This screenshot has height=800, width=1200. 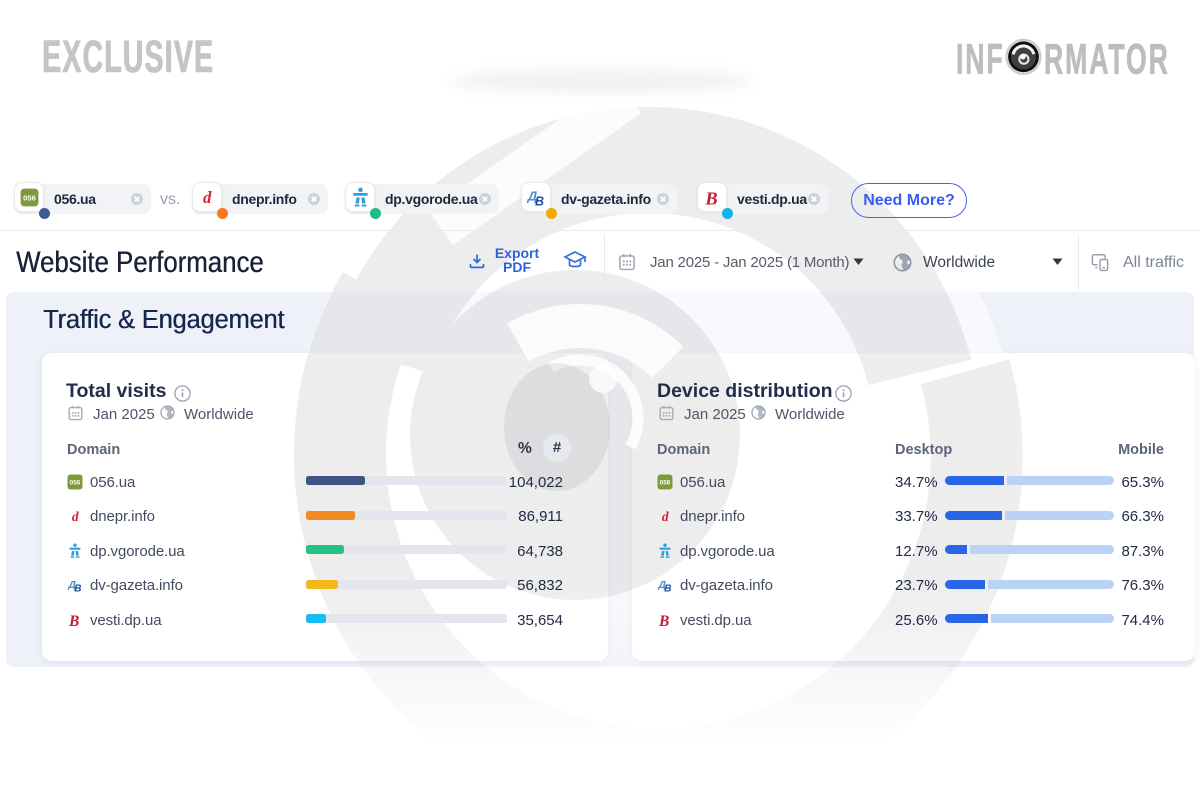 I want to click on svg-text: RMATOR, so click(x=1107, y=58).